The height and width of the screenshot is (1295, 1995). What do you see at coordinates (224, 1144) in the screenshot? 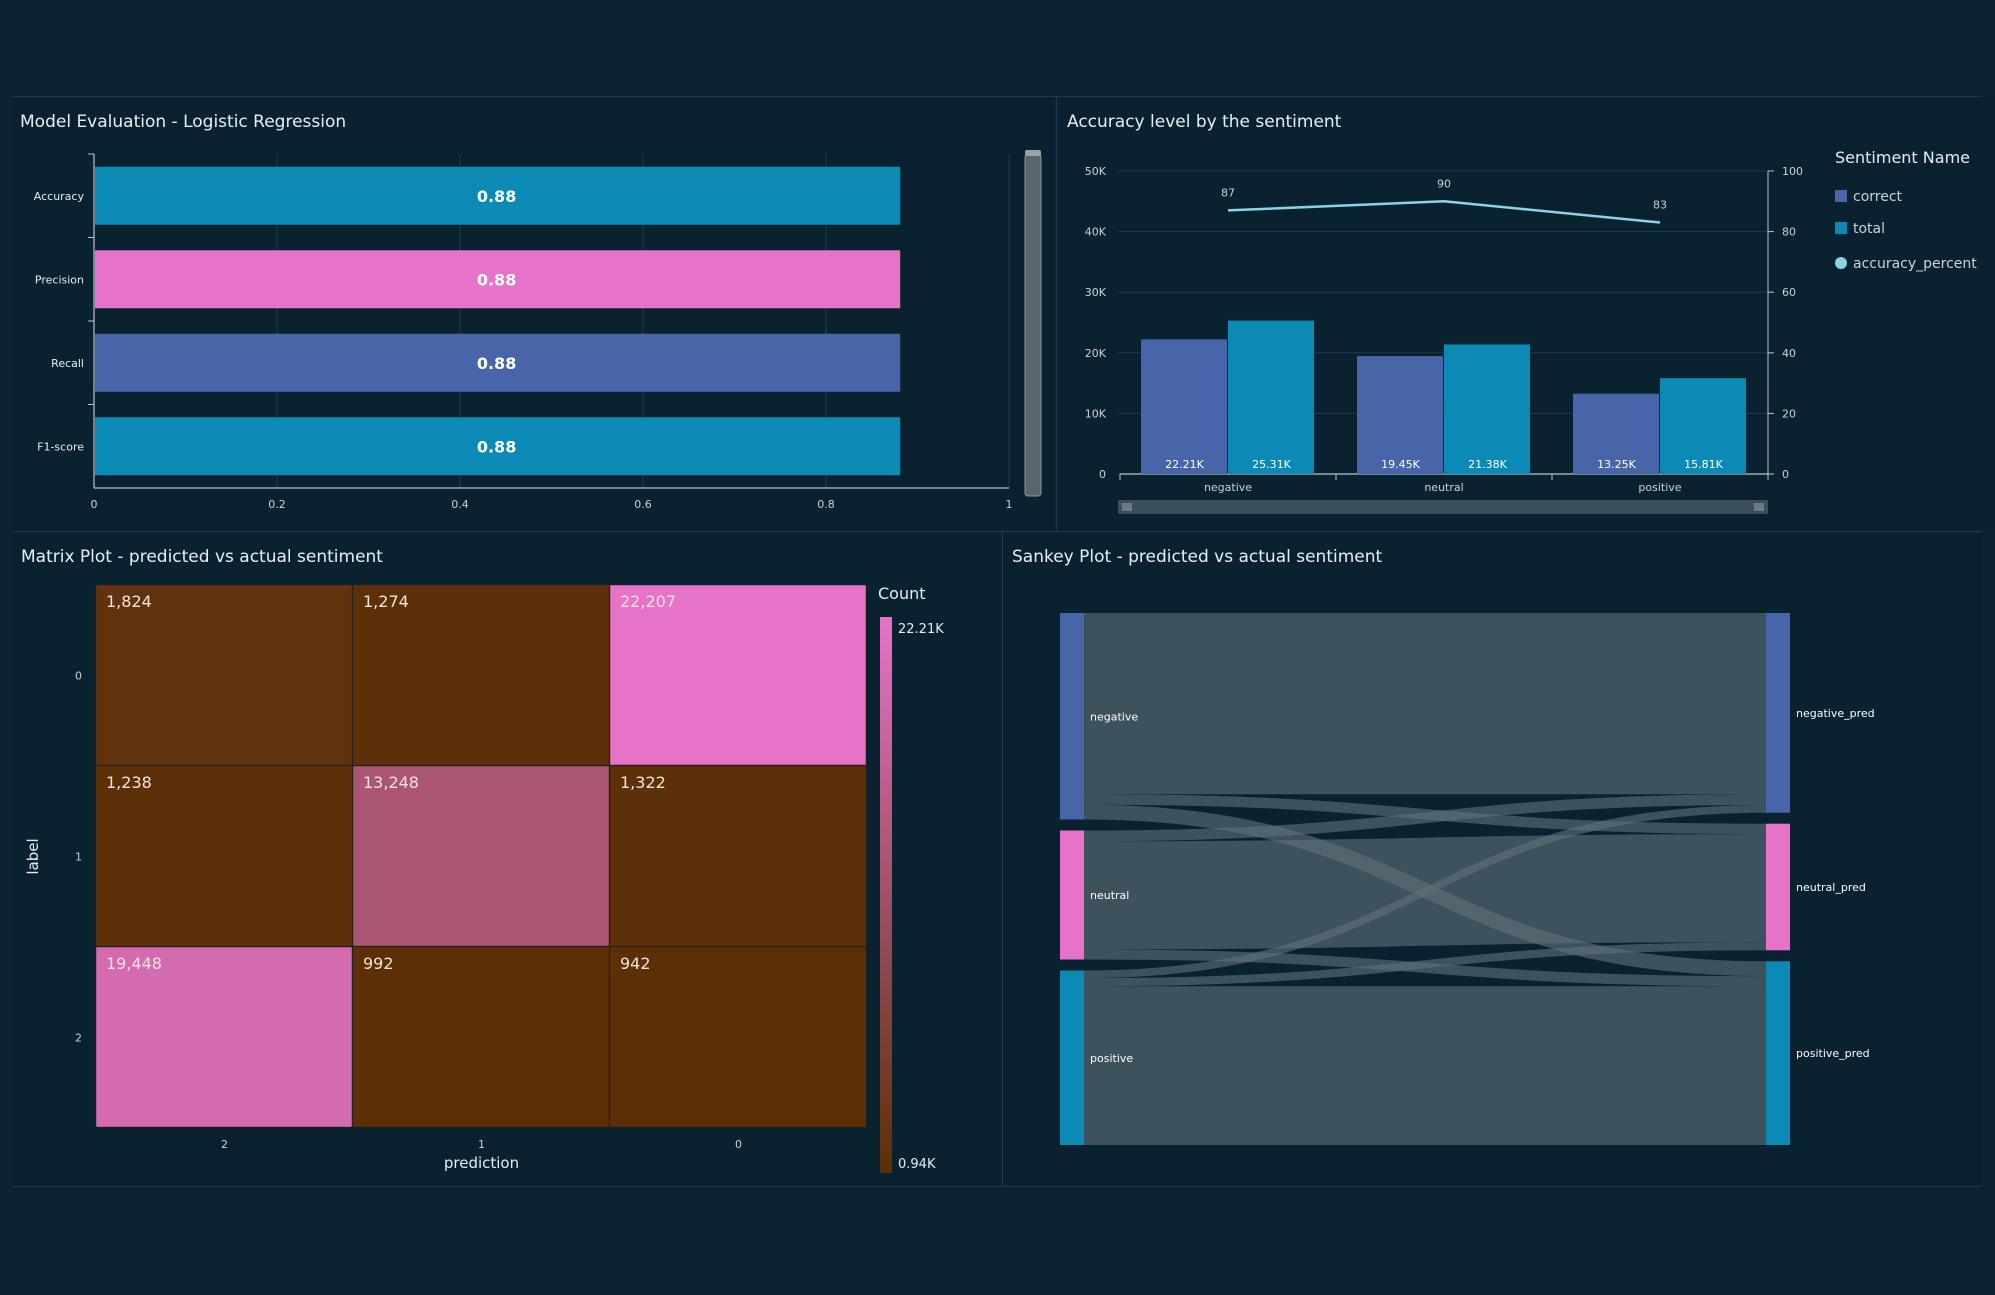
I see `x-tick-label: 2` at bounding box center [224, 1144].